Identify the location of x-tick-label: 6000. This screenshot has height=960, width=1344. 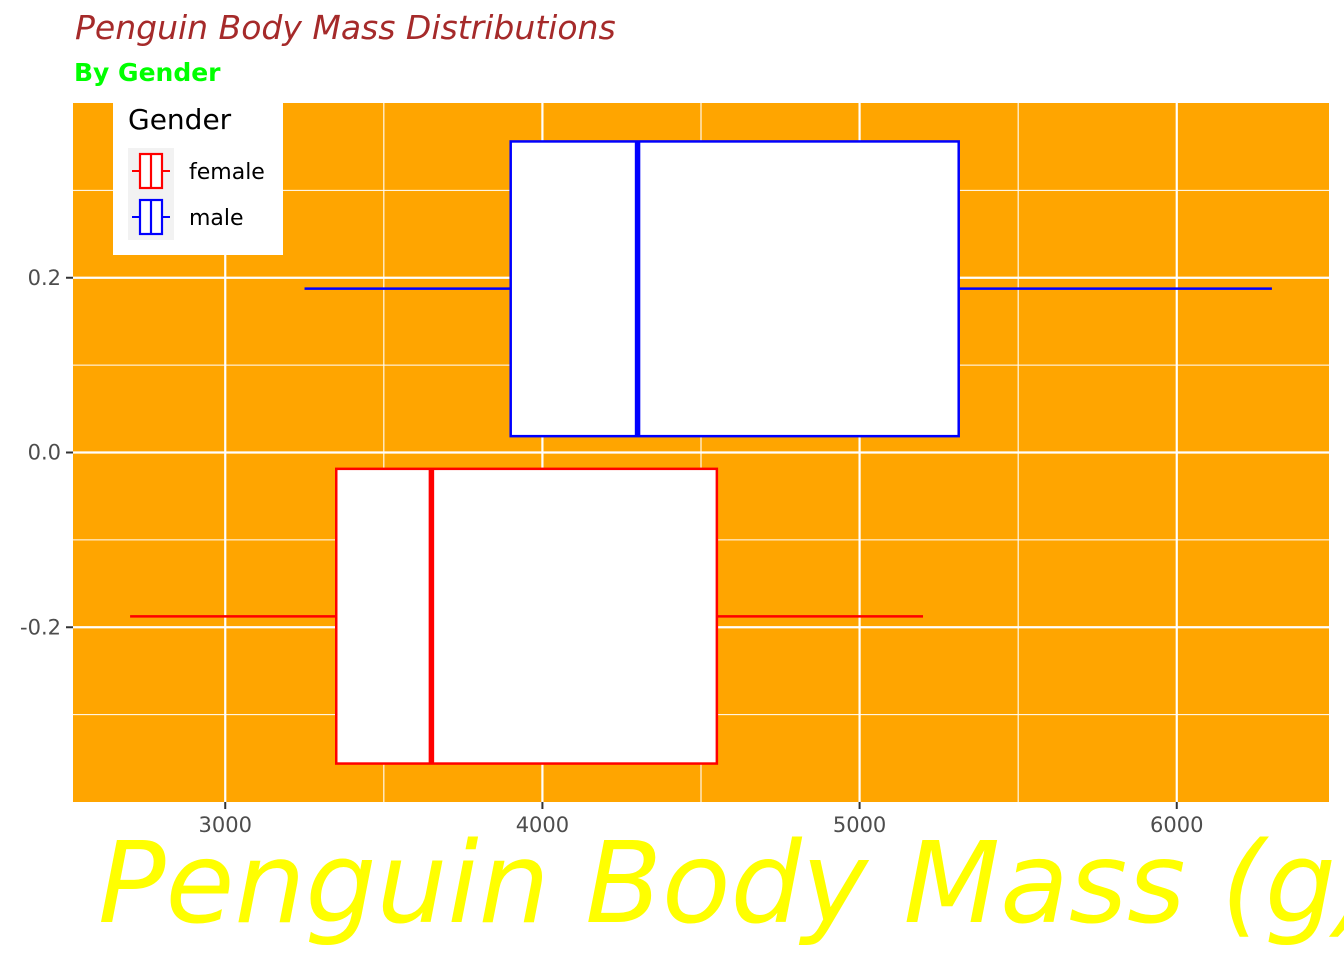
(1176, 825).